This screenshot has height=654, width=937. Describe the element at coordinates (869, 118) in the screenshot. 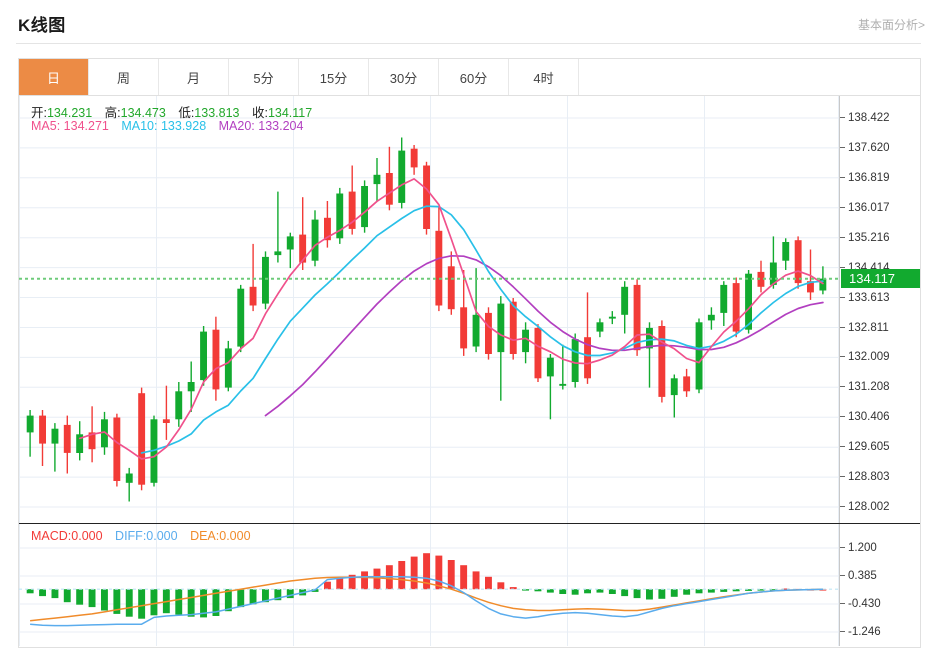

I see `tick-label: 138.422` at that location.